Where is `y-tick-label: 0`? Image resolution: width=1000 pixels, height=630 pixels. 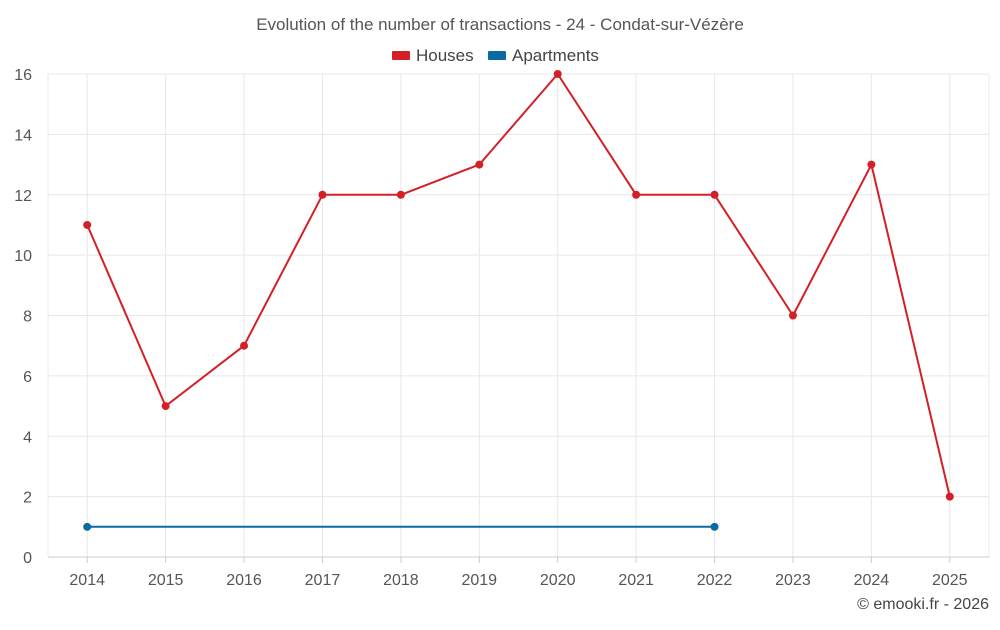
y-tick-label: 0 is located at coordinates (27, 558).